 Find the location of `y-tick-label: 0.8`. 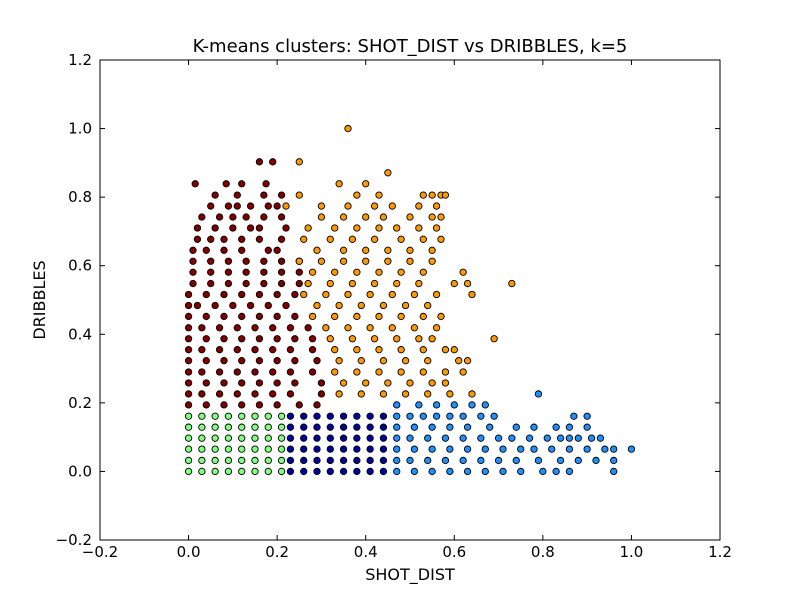

y-tick-label: 0.8 is located at coordinates (80, 197).